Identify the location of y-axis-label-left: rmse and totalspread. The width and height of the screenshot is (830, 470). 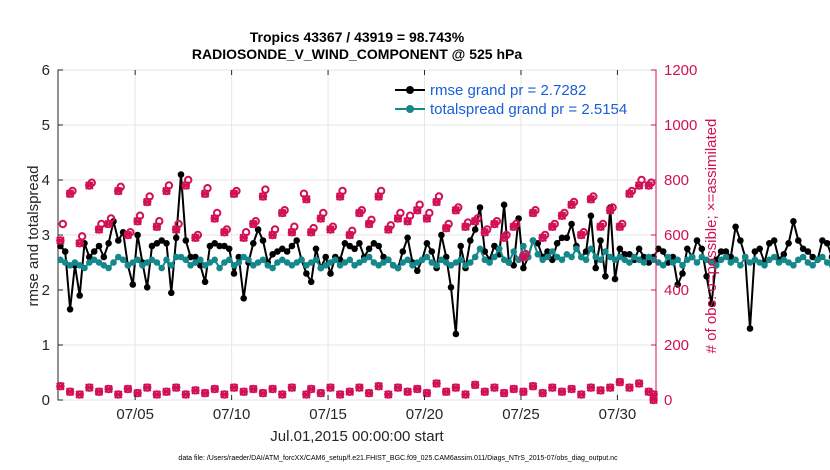
(33, 236).